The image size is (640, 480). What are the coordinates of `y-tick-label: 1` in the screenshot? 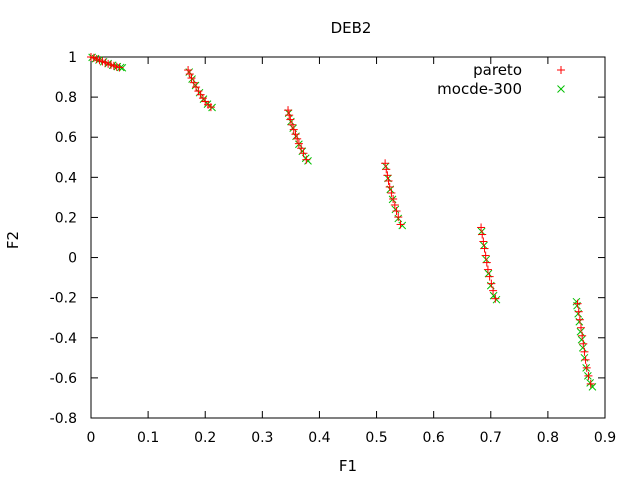 It's located at (72, 58).